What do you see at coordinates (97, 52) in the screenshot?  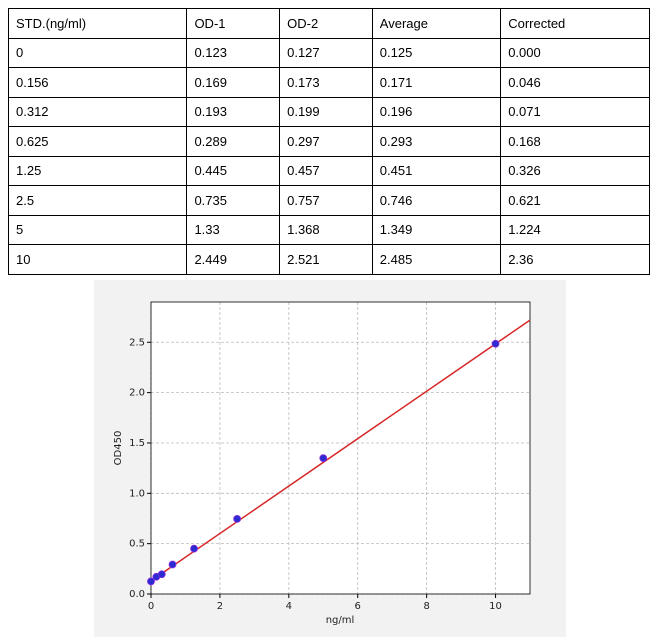 I see `table-cell: 0` at bounding box center [97, 52].